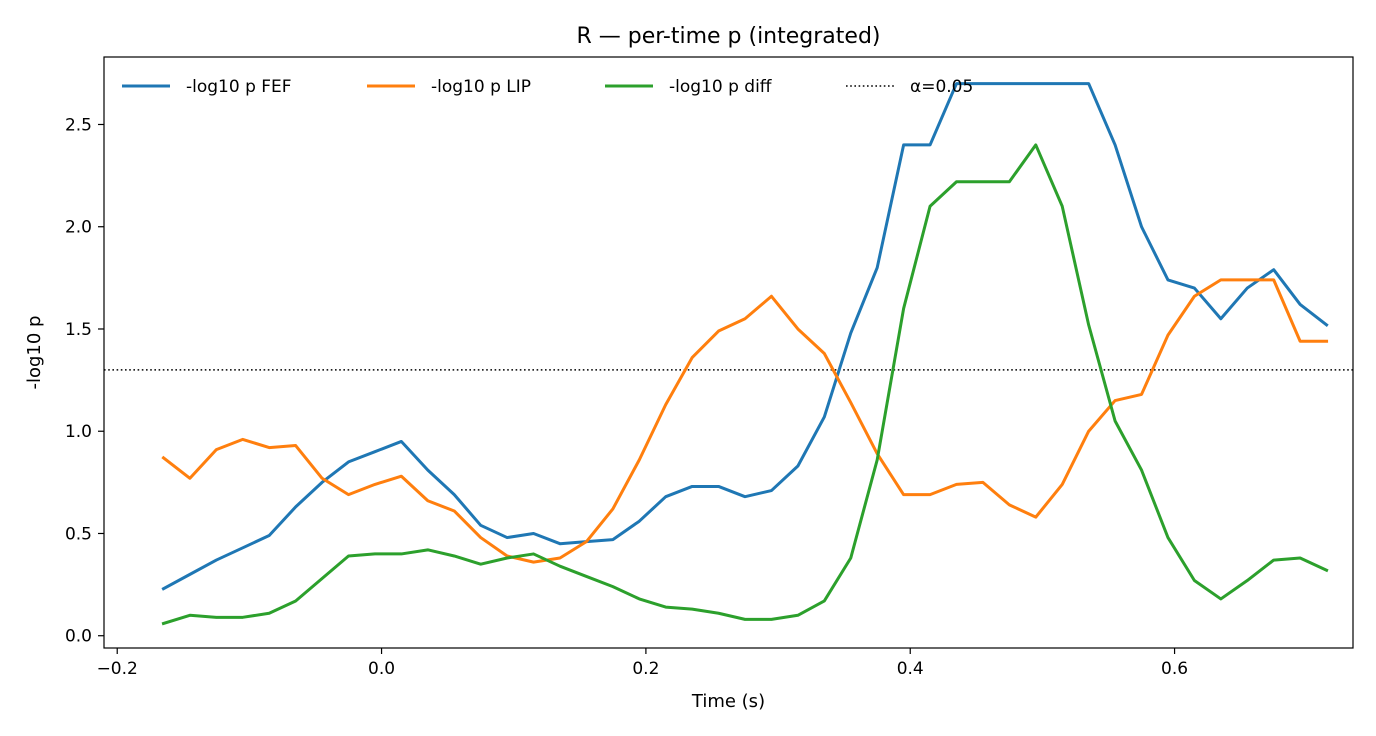 The image size is (1376, 736). What do you see at coordinates (1174, 669) in the screenshot?
I see `x-tick-label: 0.6` at bounding box center [1174, 669].